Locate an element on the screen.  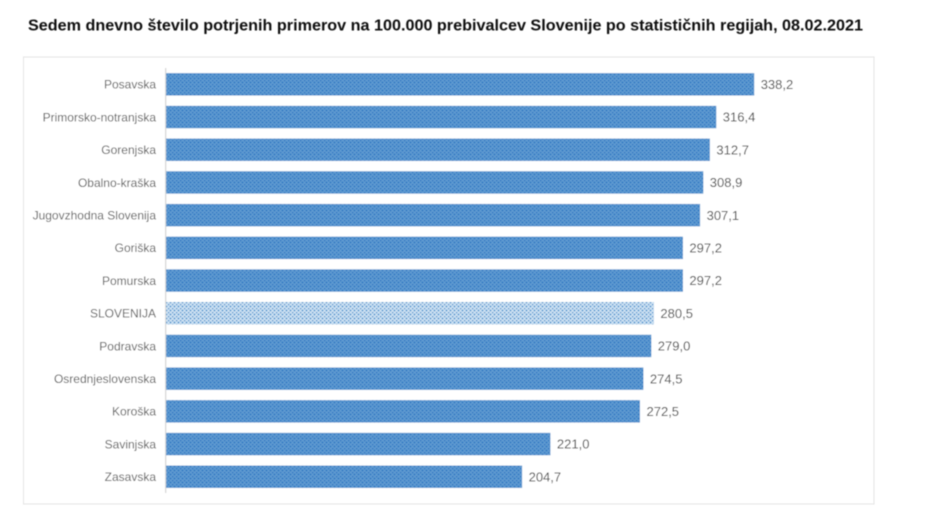
svg-text: 308,9 is located at coordinates (726, 182).